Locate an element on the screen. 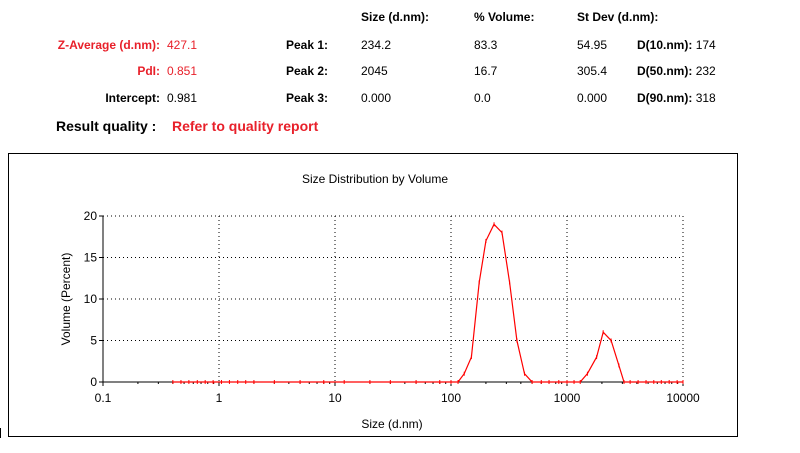  d90-value: 318 is located at coordinates (705, 98).